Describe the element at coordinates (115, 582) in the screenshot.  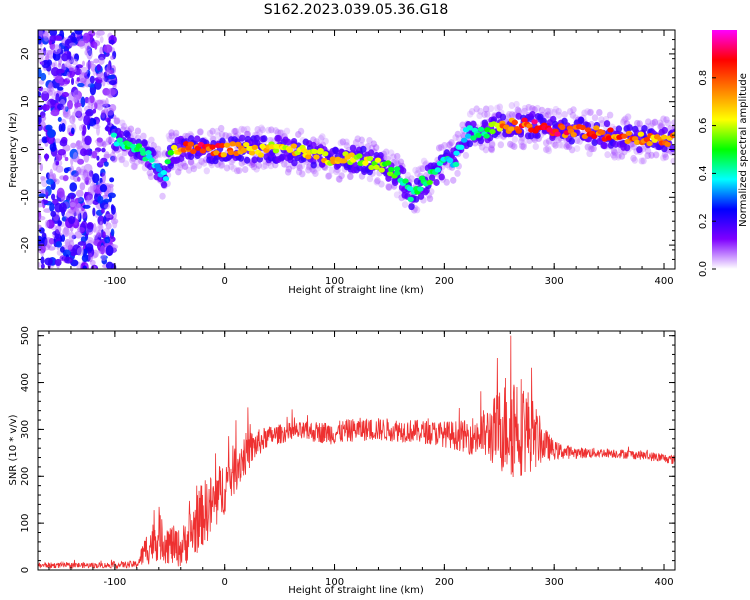
I see `snr-x-tick-label: -100` at that location.